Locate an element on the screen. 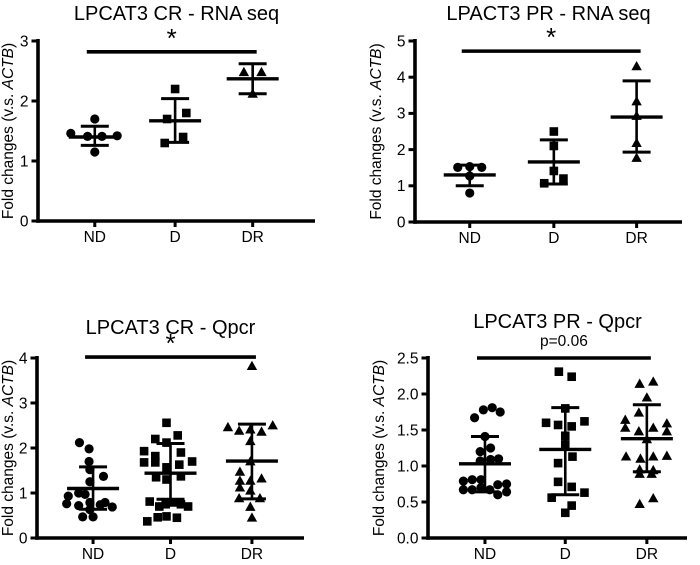 This screenshot has width=700, height=565. chart-title: LPCAT3 PR - Qpcr is located at coordinates (557, 322).